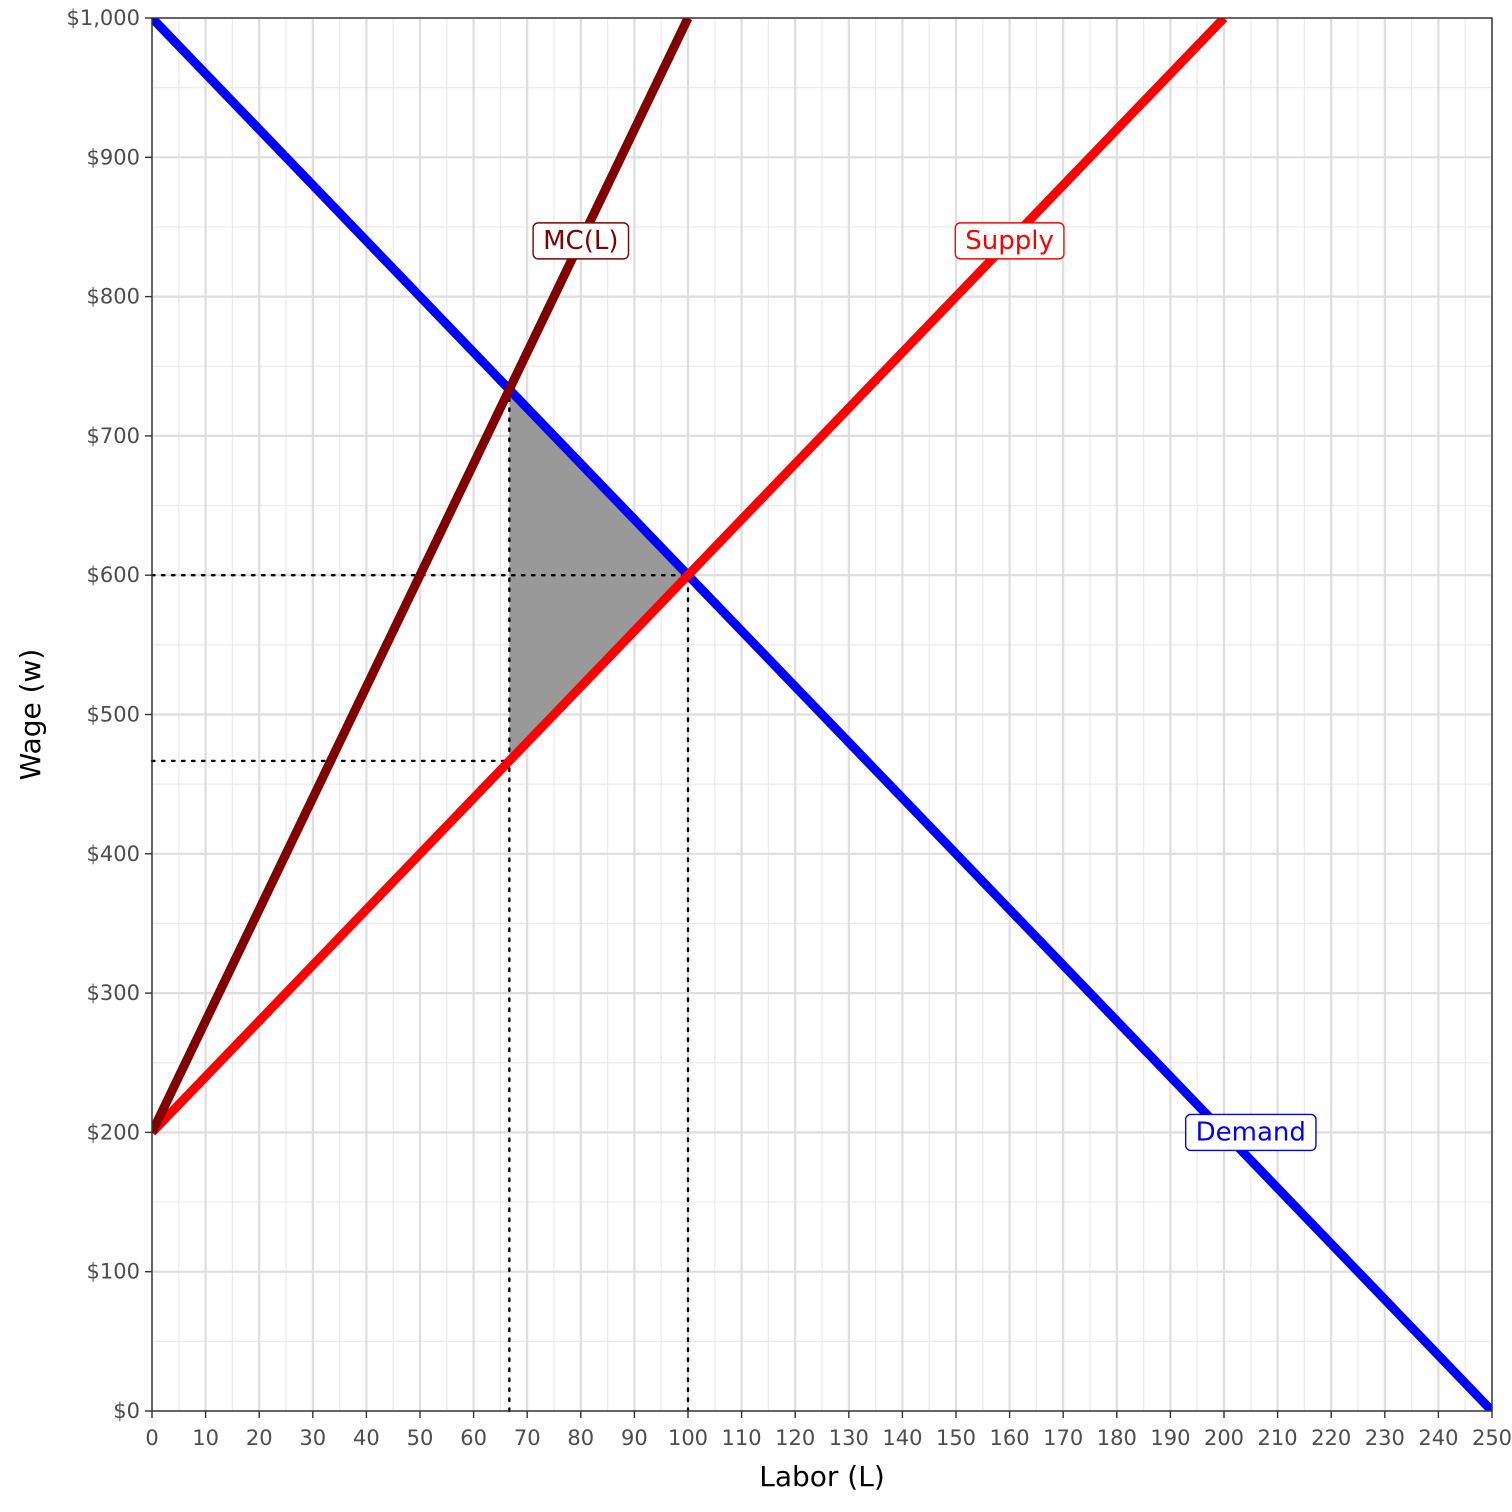  Describe the element at coordinates (113, 297) in the screenshot. I see `y-tick-label: $800` at that location.